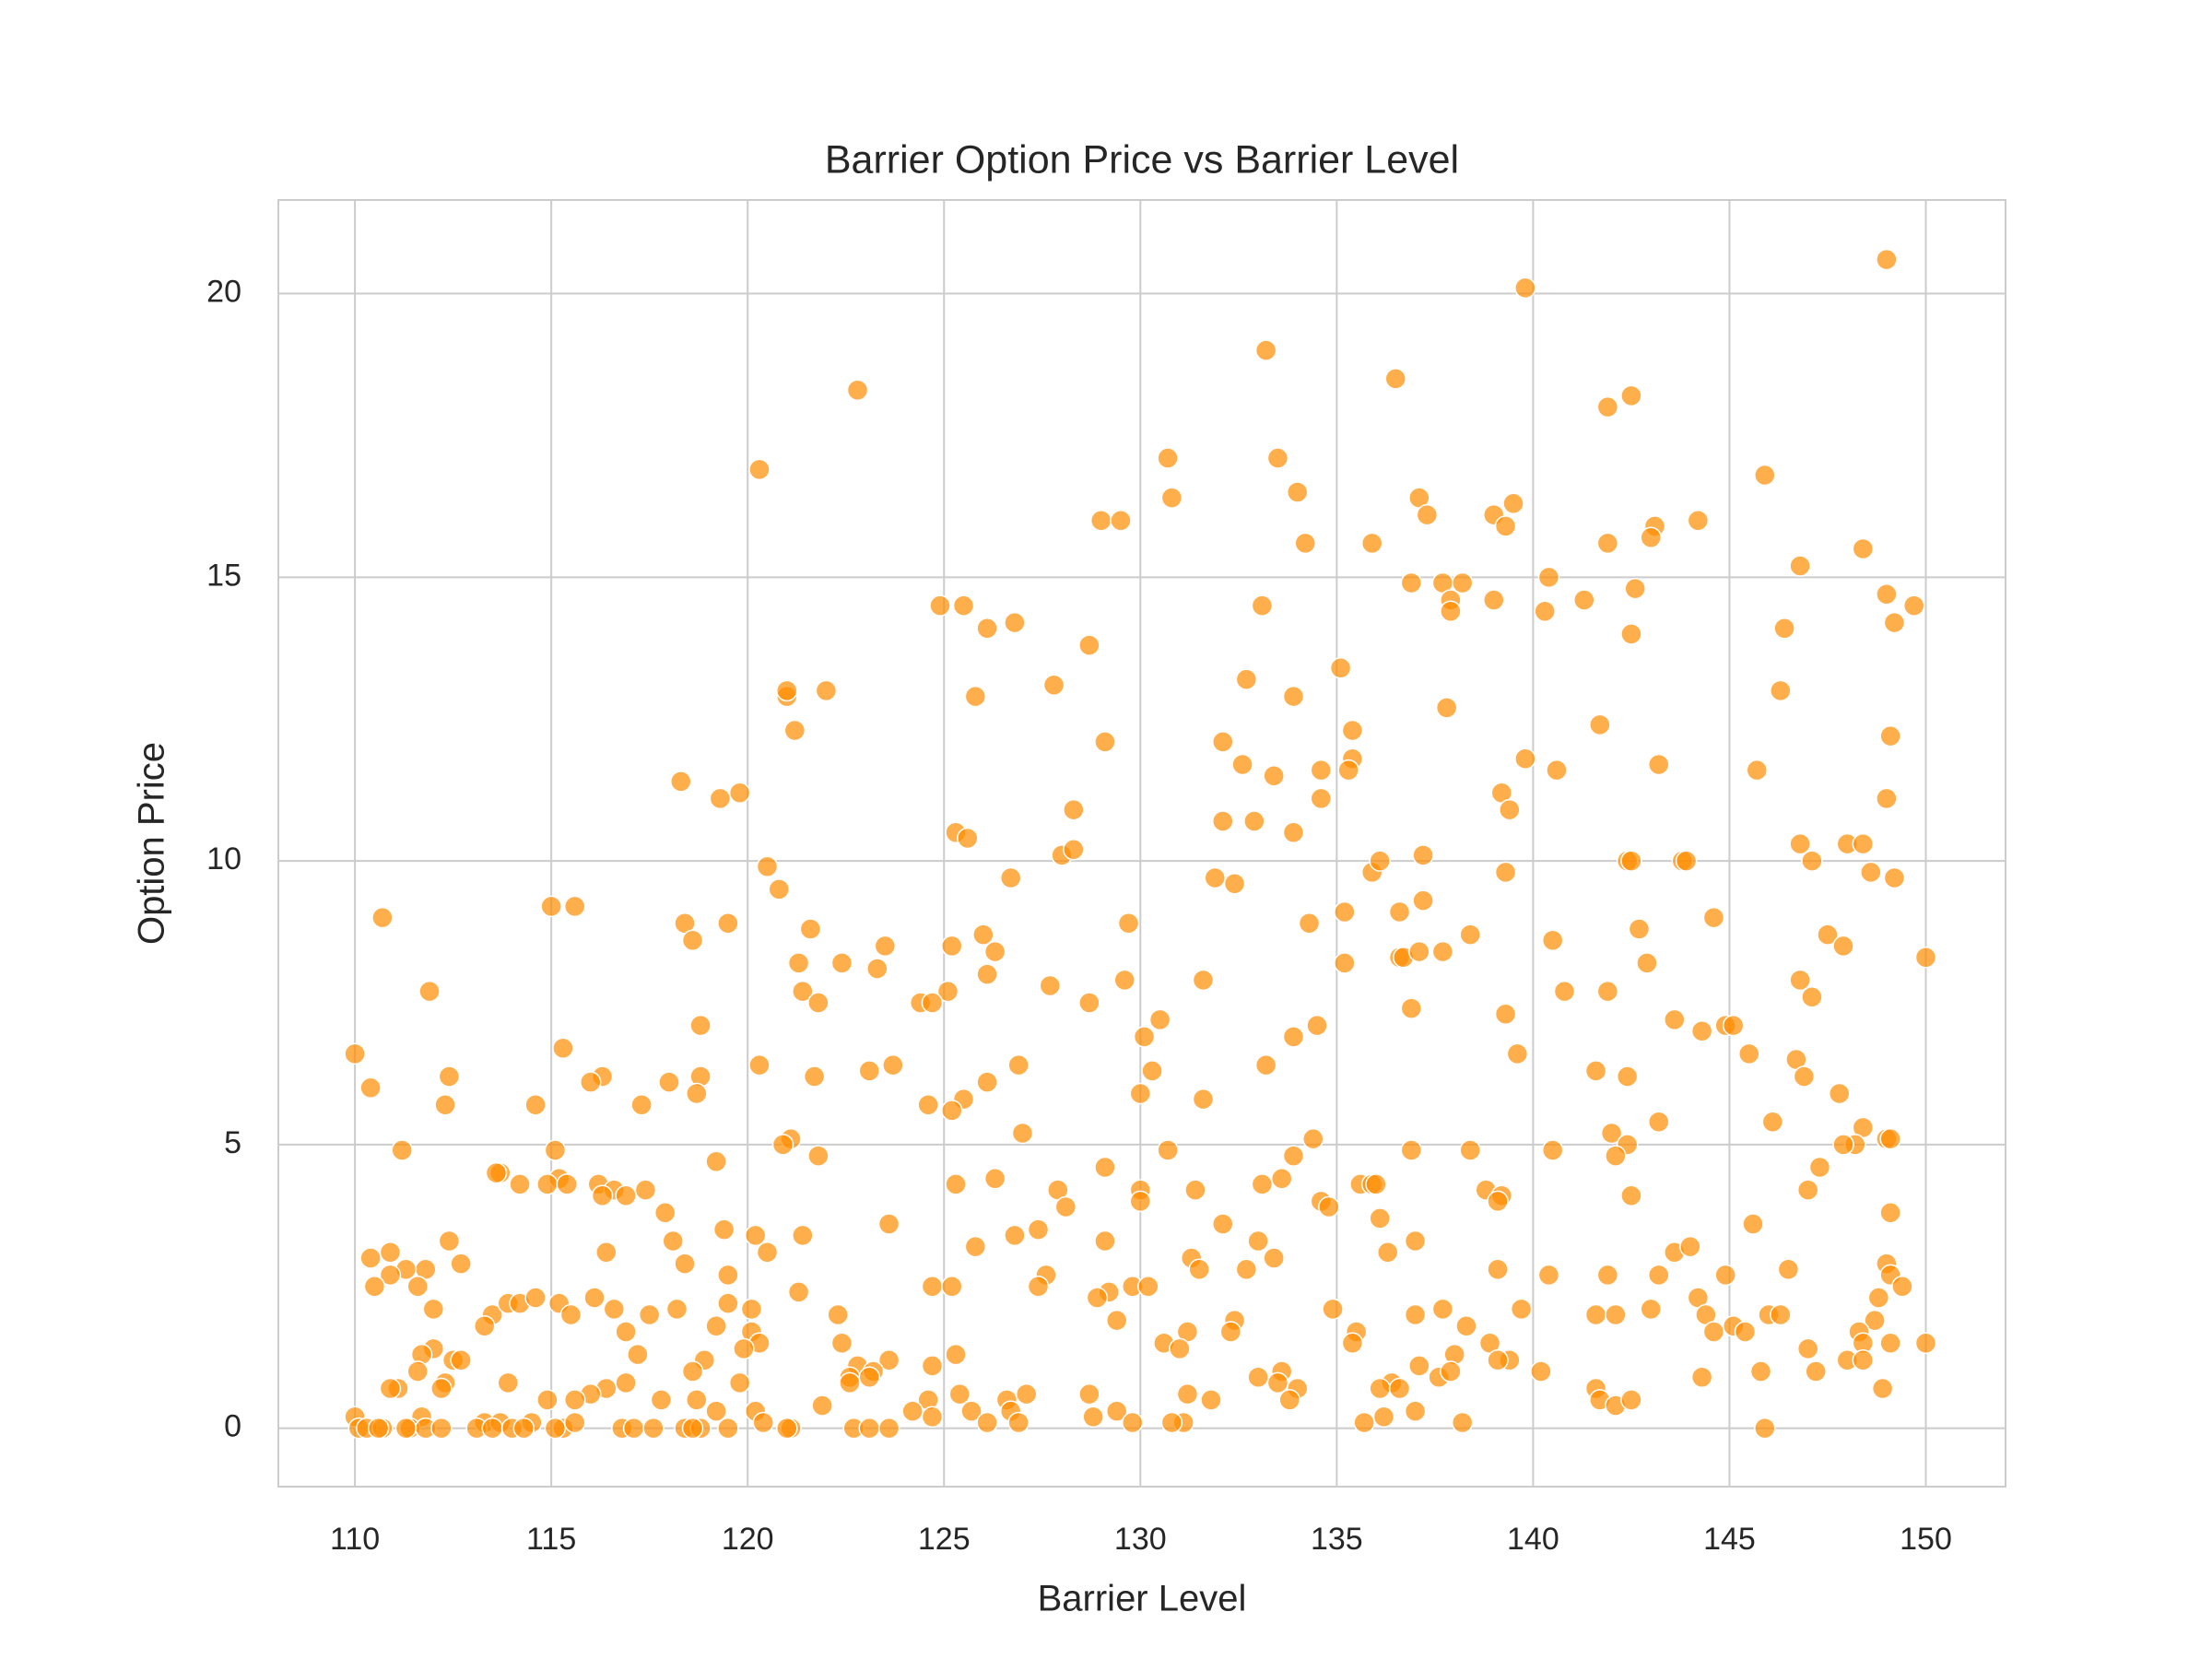 The height and width of the screenshot is (1659, 2212). I want to click on y-tick-label: 15, so click(223, 575).